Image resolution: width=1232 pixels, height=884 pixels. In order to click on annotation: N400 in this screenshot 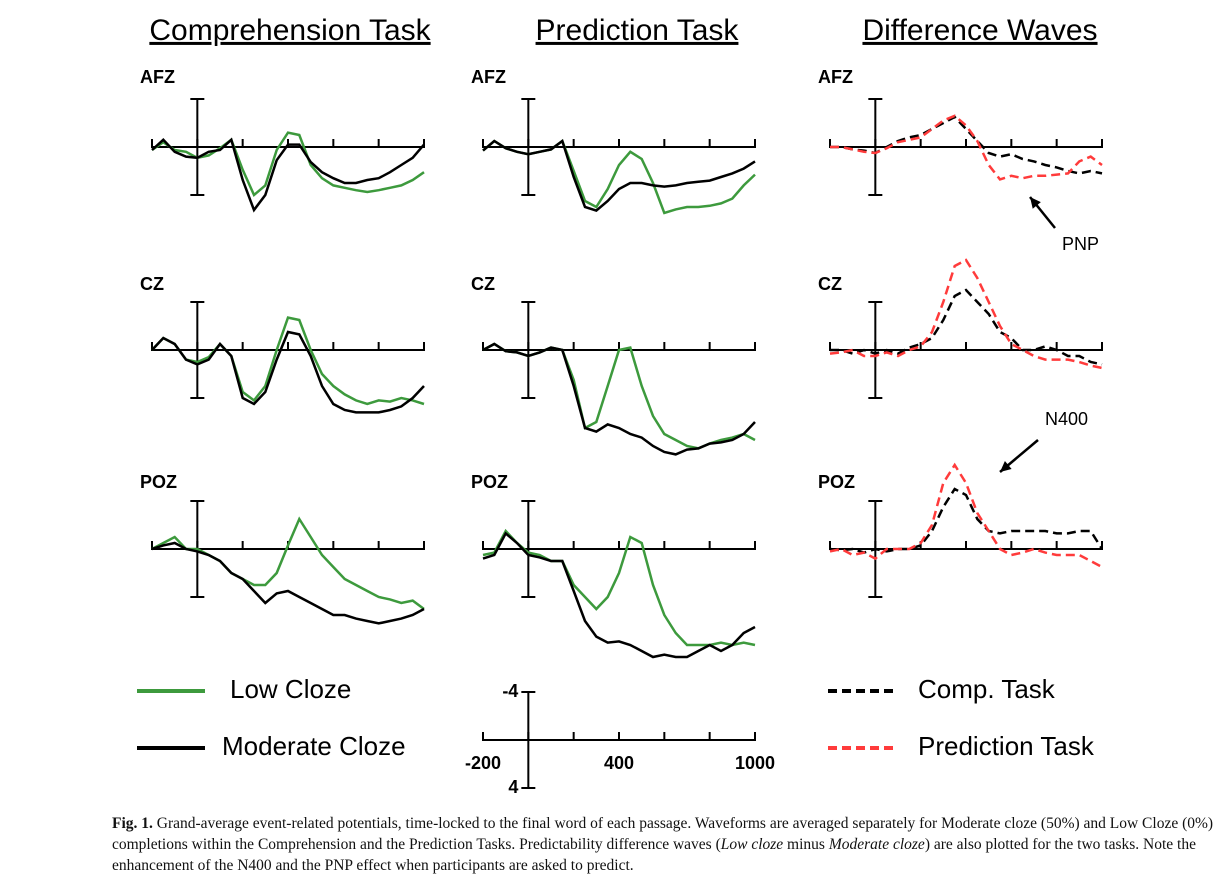, I will do `click(1066, 419)`.